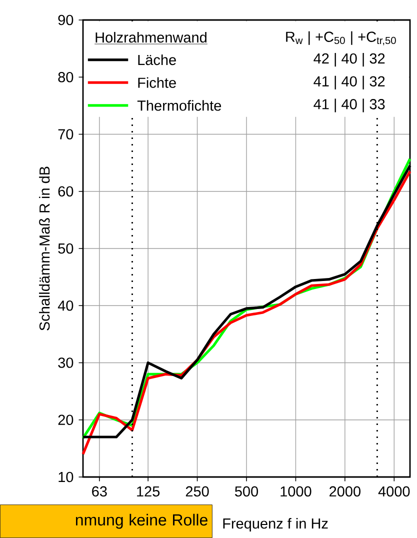 This screenshot has width=417, height=538. Describe the element at coordinates (157, 60) in the screenshot. I see `legend-label: Läche` at that location.